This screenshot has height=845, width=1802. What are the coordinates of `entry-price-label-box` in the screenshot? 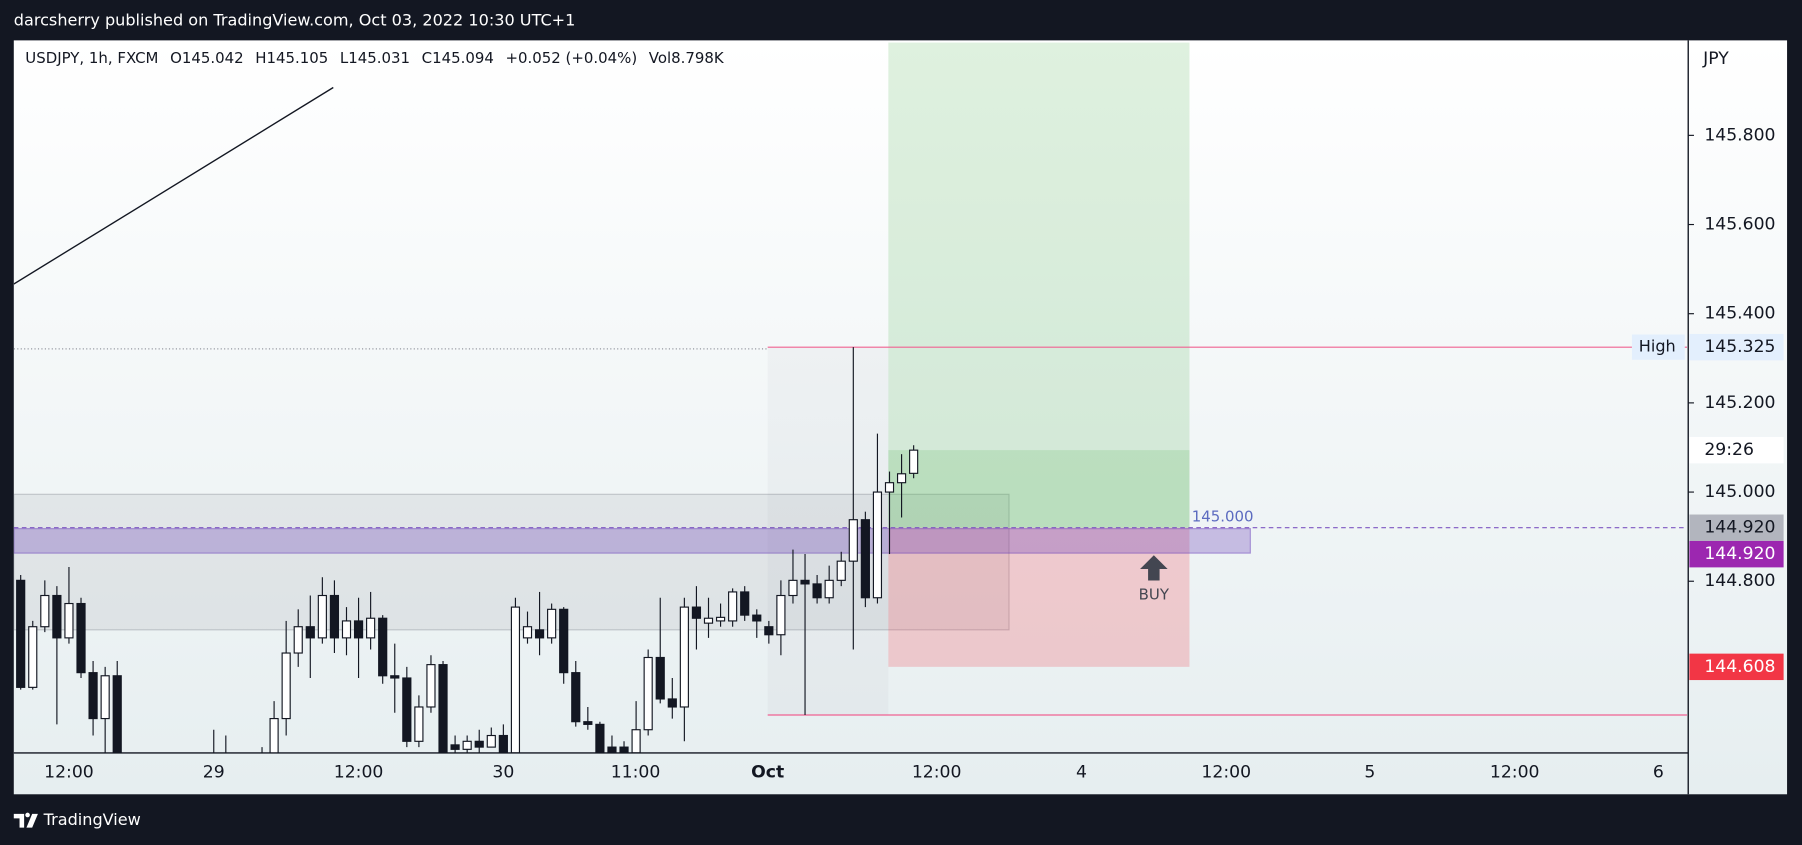 It's located at (1736, 527).